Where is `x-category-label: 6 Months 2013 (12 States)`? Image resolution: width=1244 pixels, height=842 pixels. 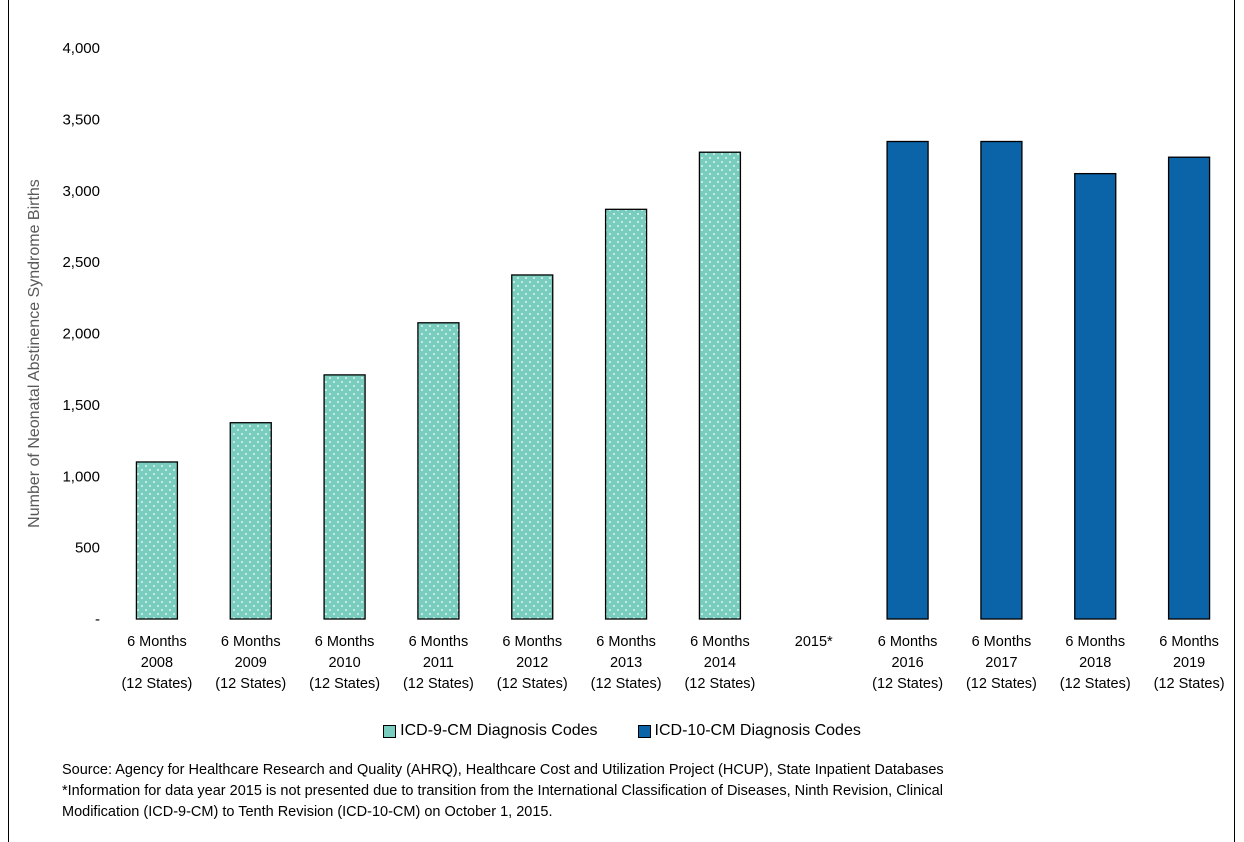 x-category-label: 6 Months 2013 (12 States) is located at coordinates (626, 663).